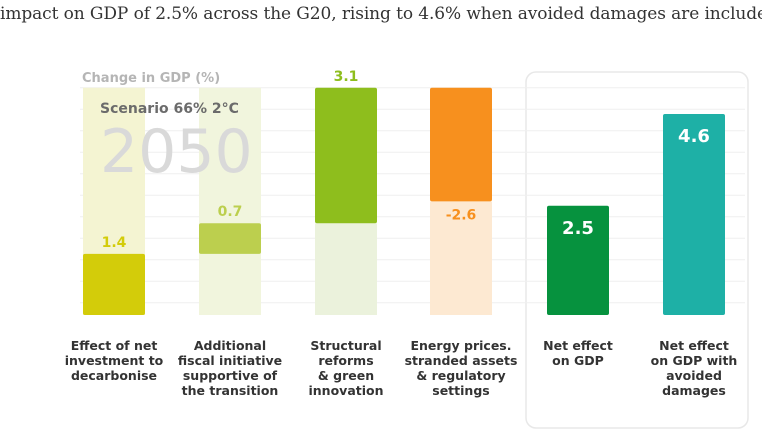 Image resolution: width=762 pixels, height=435 pixels. What do you see at coordinates (114, 243) in the screenshot?
I see `value-label: 1.4` at bounding box center [114, 243].